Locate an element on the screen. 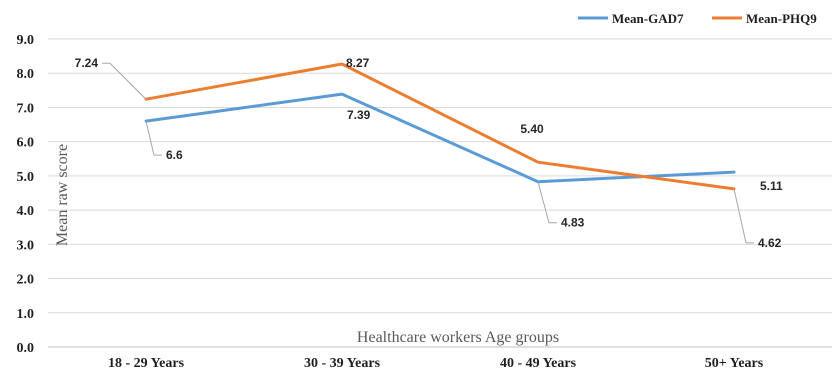  y-tick-label: 9.0 is located at coordinates (26, 40).